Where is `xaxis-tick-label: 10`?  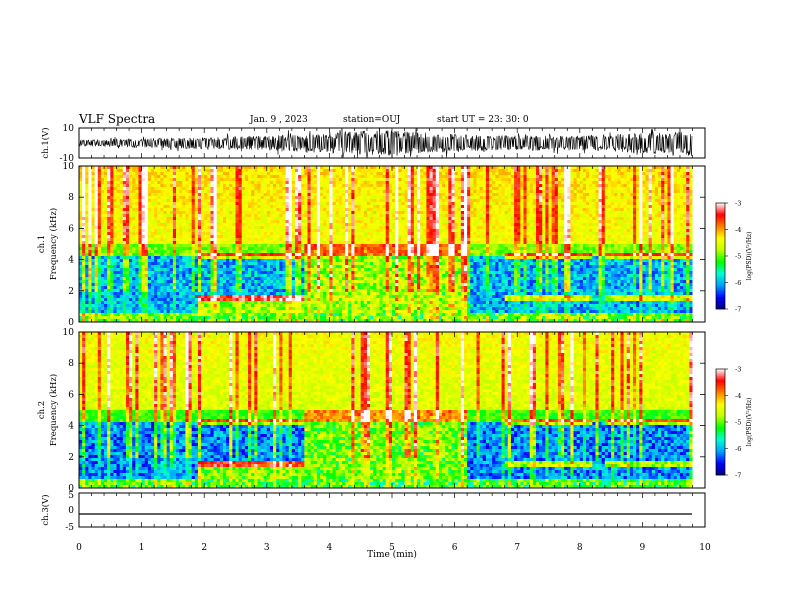 xaxis-tick-label: 10 is located at coordinates (705, 548).